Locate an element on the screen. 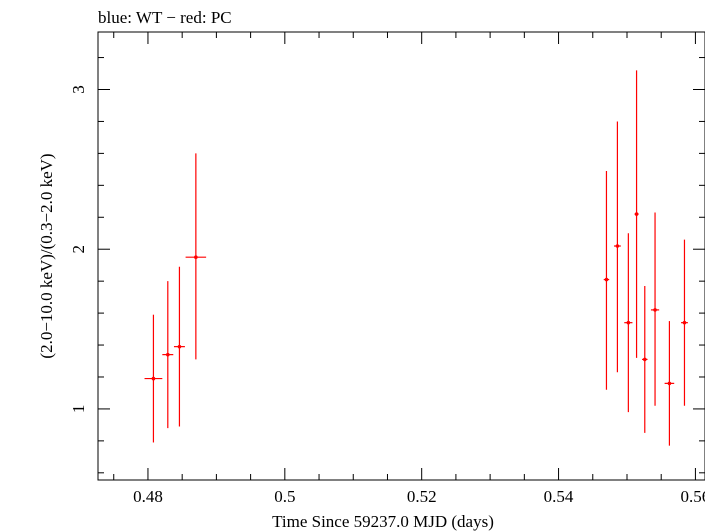  y-axis-label: (2.0−10.0 keV)/(0.3−2.0 keV) is located at coordinates (46, 255).